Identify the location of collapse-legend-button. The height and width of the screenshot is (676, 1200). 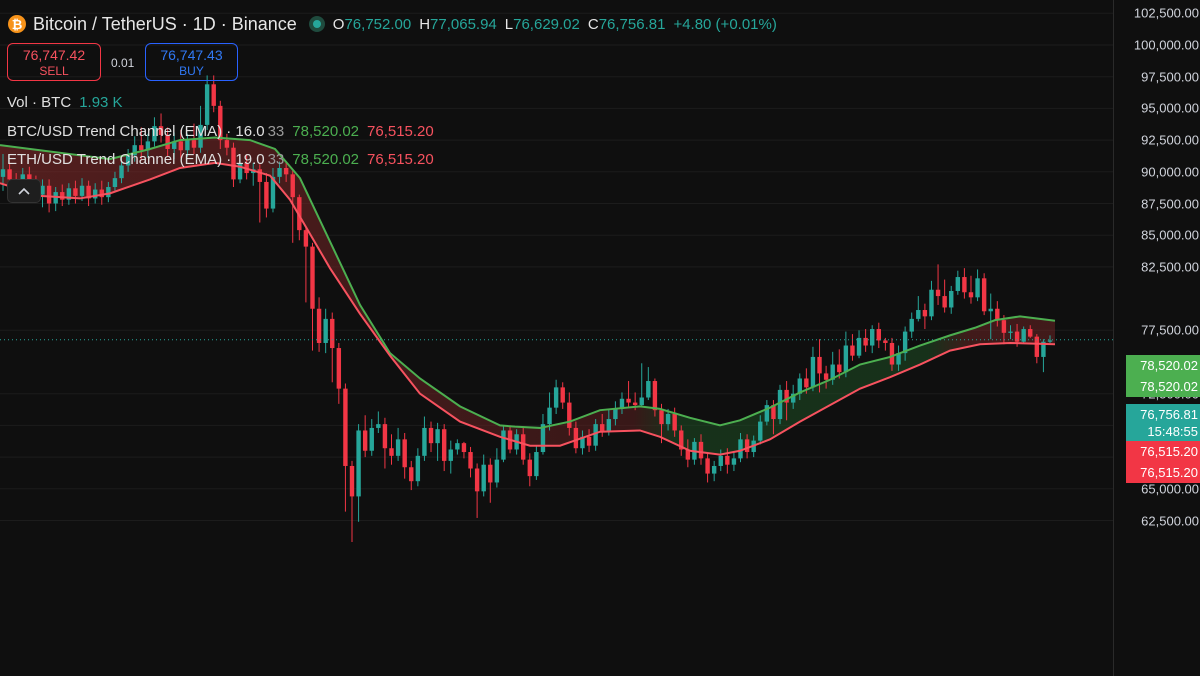
(24, 191).